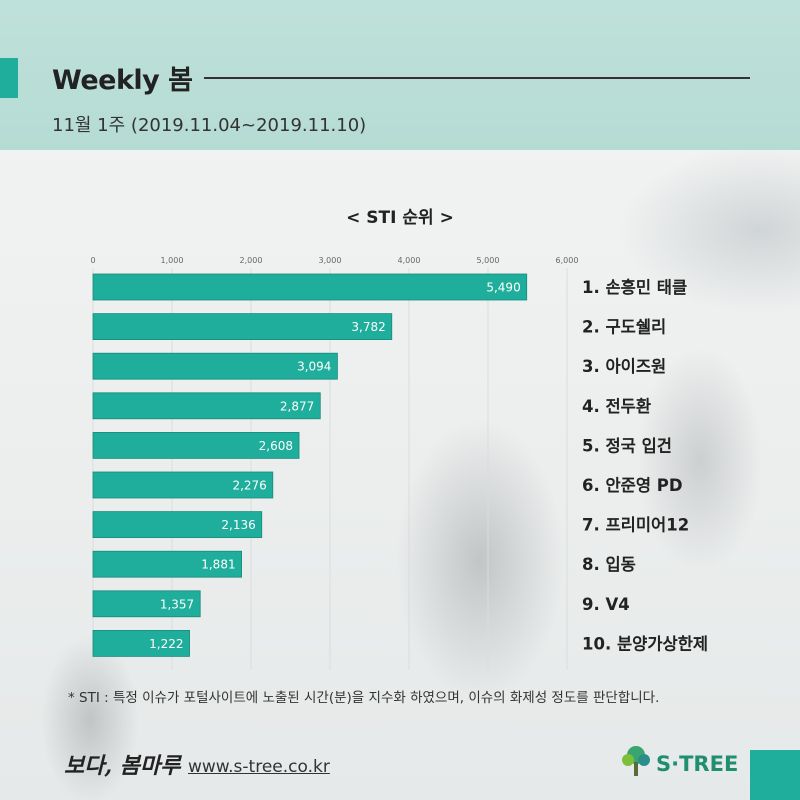 The width and height of the screenshot is (800, 800). Describe the element at coordinates (488, 260) in the screenshot. I see `x-tick-label: 5,000` at that location.